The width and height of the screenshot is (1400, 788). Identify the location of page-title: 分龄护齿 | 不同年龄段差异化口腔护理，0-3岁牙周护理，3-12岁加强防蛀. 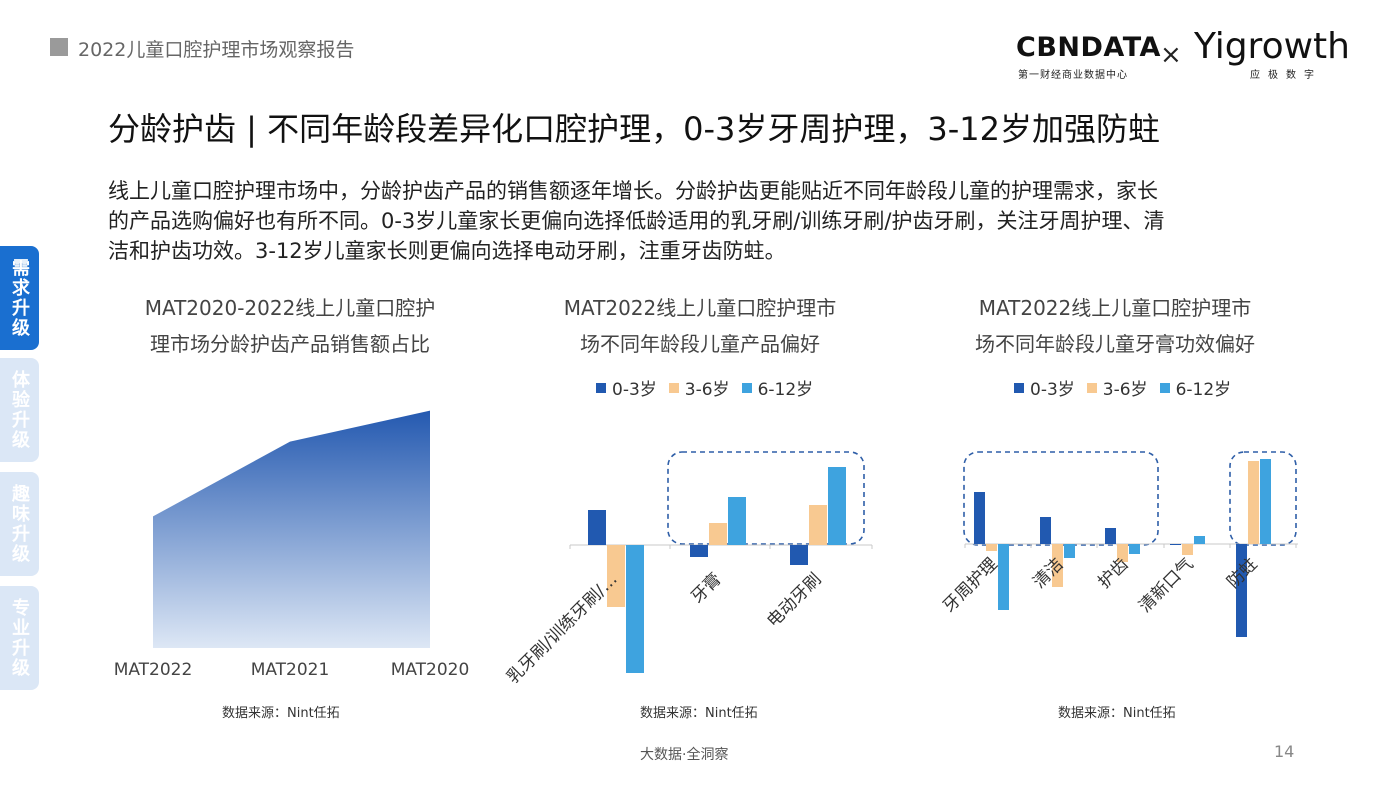
(634, 129).